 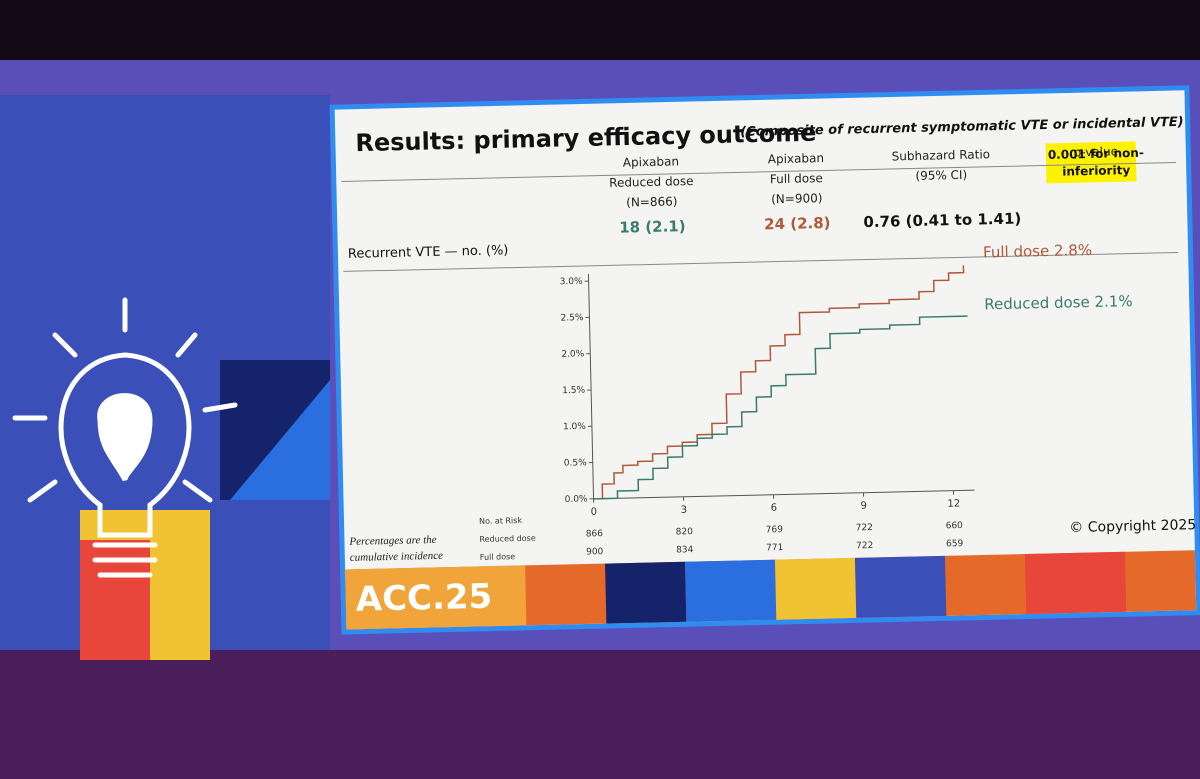 I want to click on x-tick-label: 12, so click(x=953, y=504).